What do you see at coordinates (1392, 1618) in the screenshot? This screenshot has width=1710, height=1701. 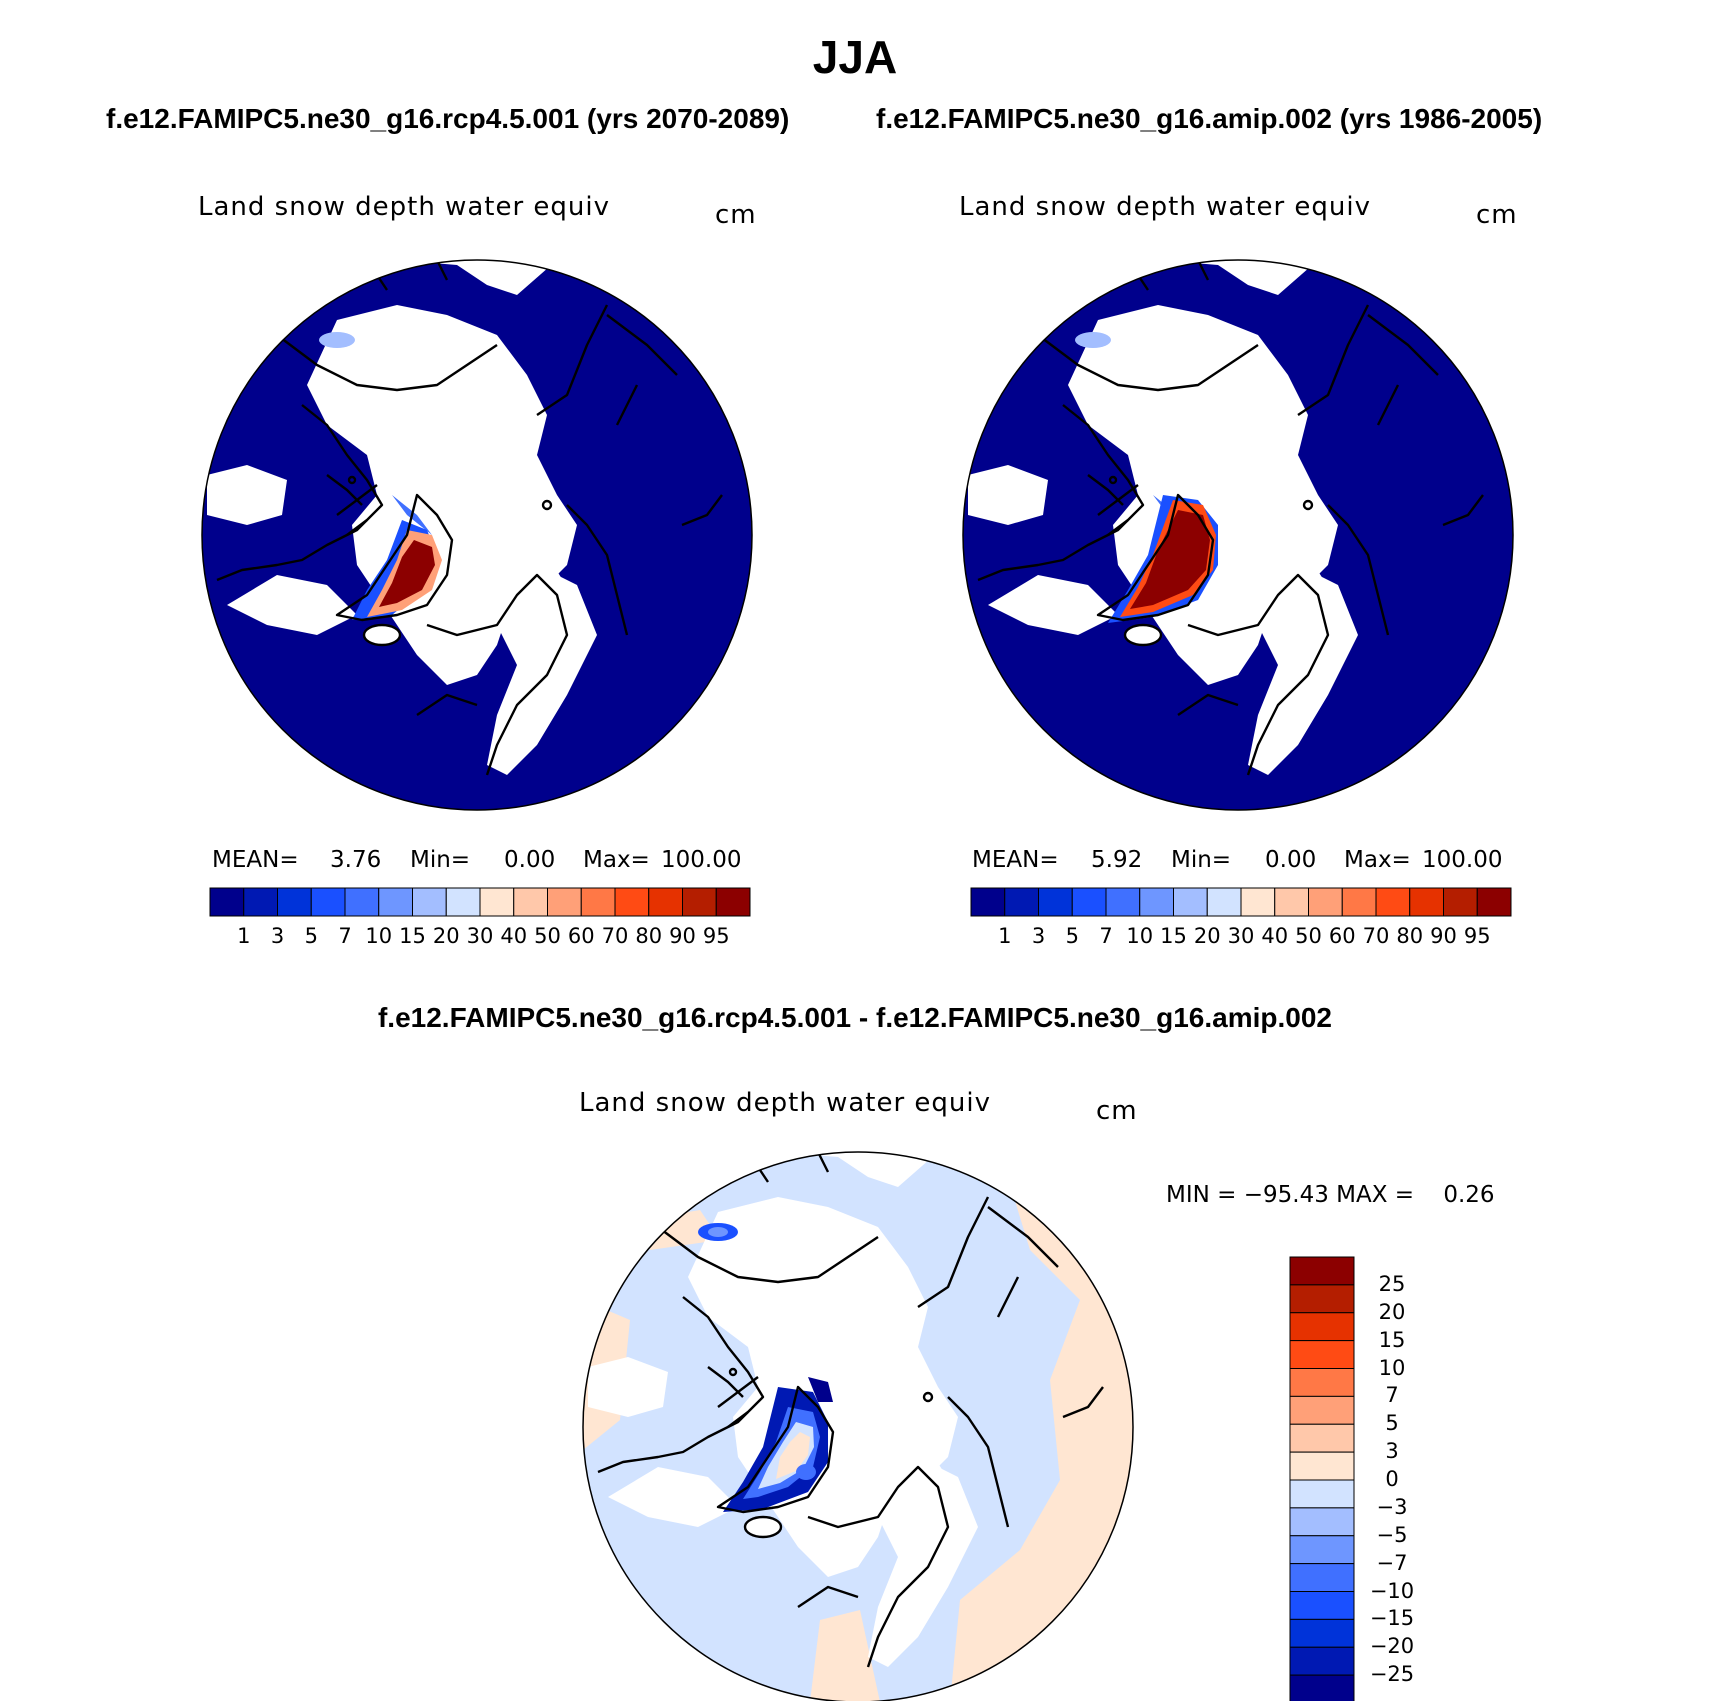 I see `colorbar-tick-label: −15` at bounding box center [1392, 1618].